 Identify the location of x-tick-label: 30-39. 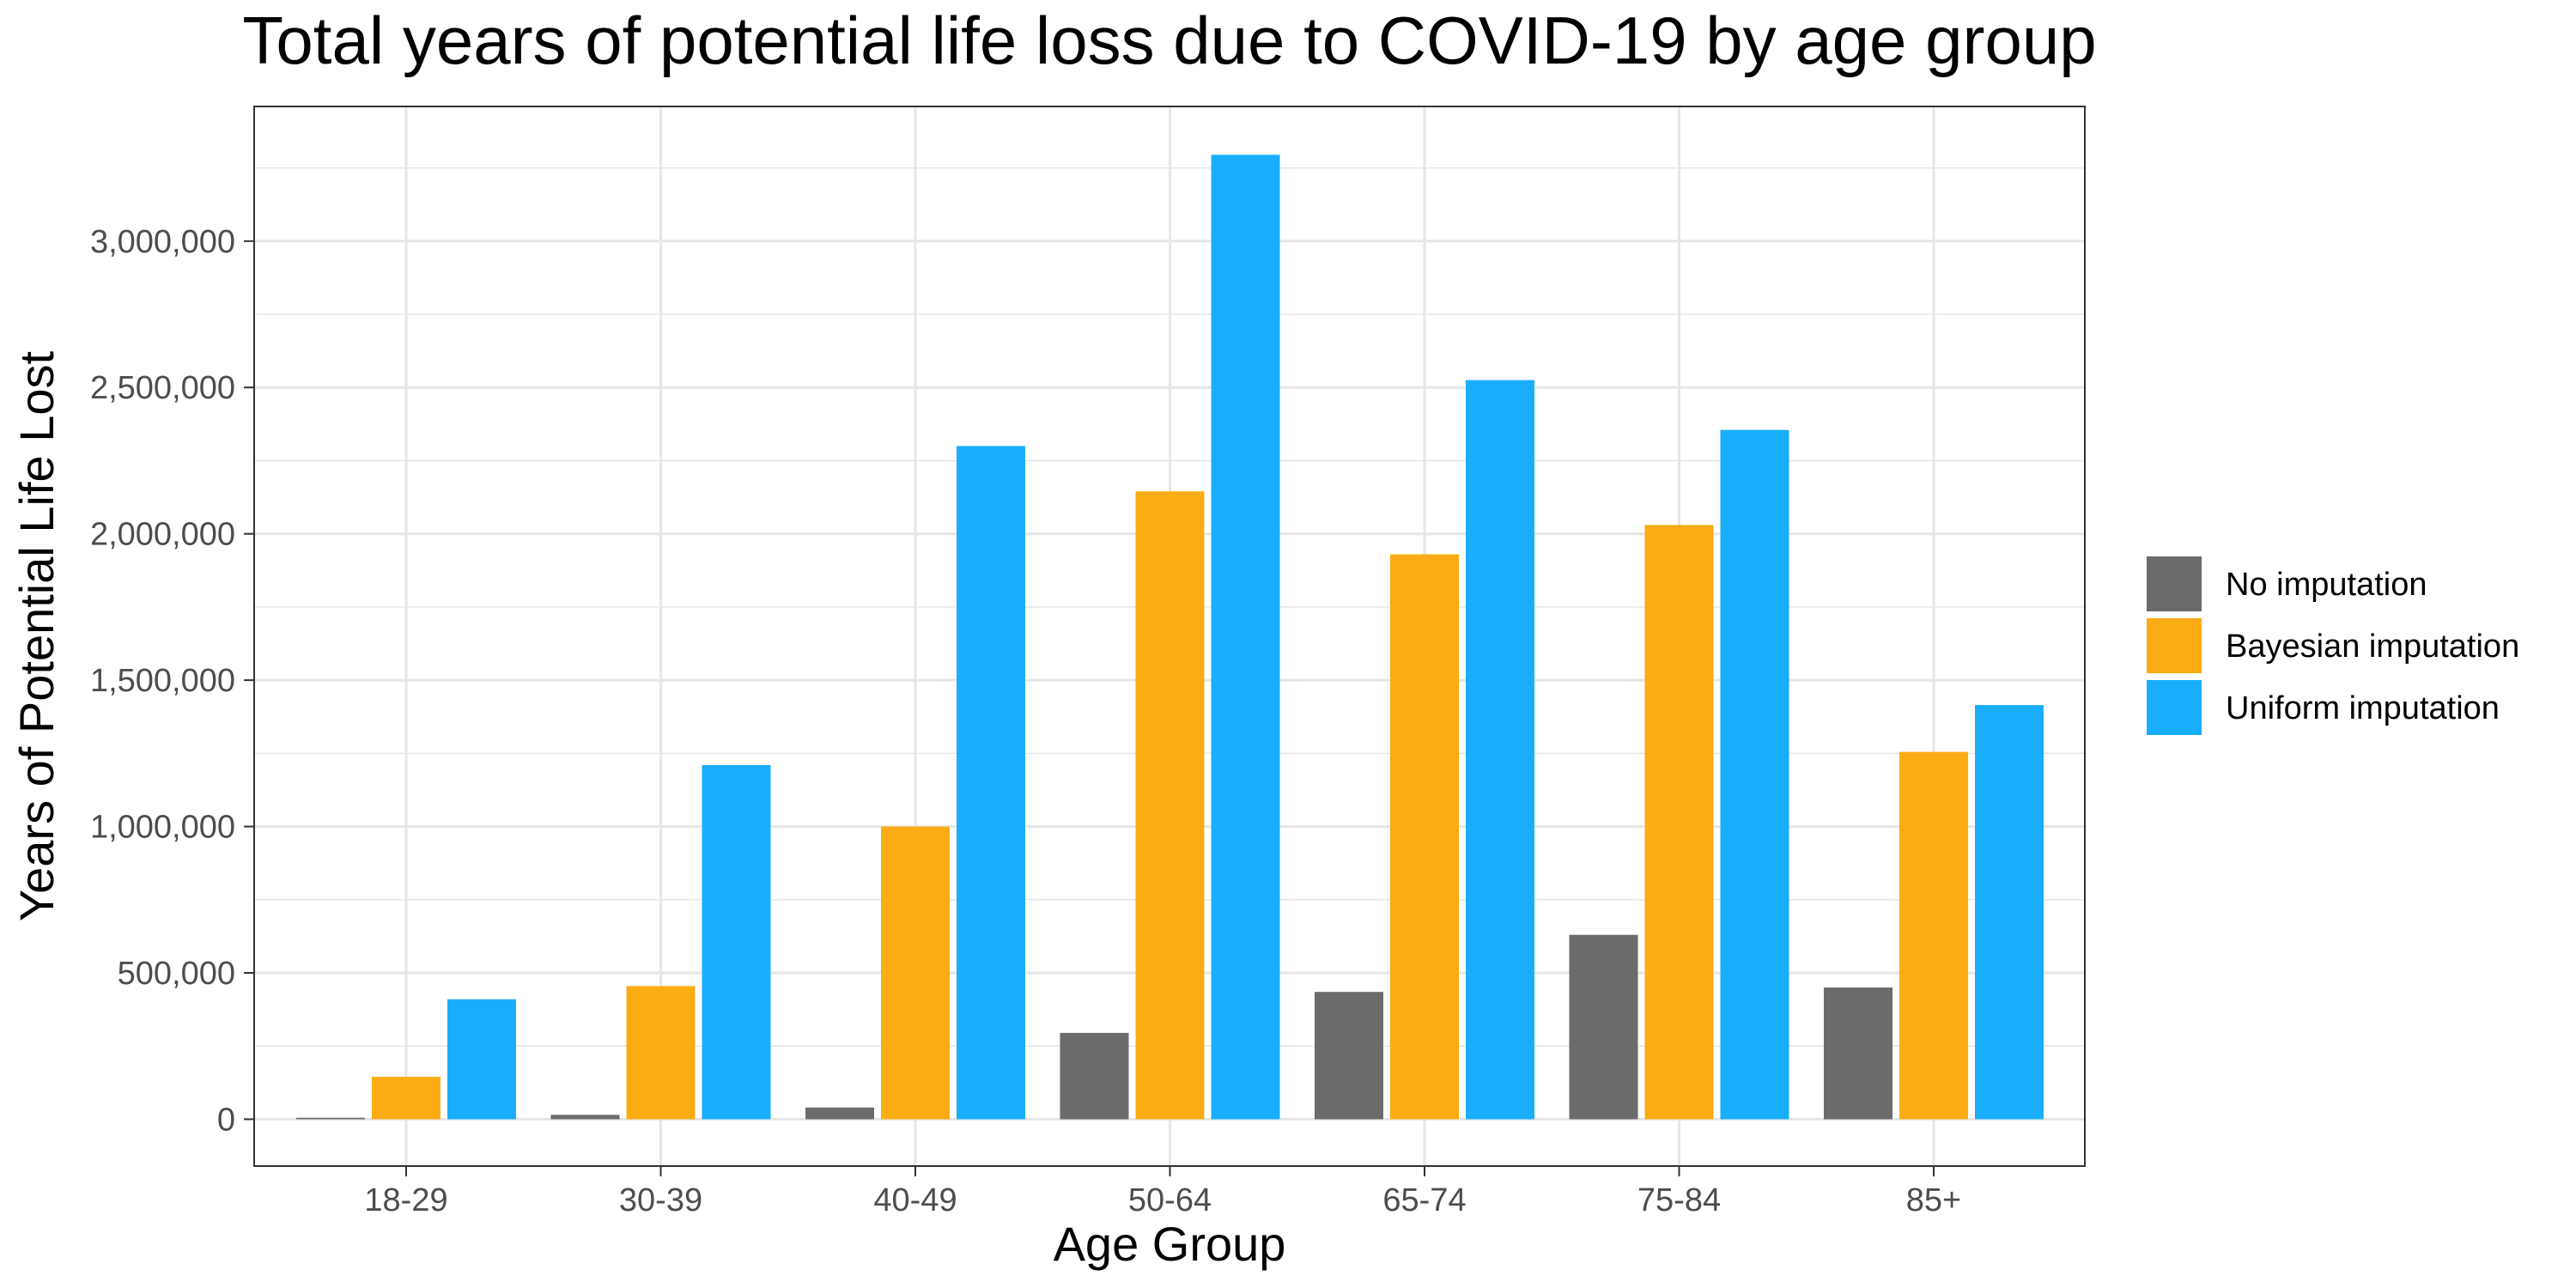
(660, 1200).